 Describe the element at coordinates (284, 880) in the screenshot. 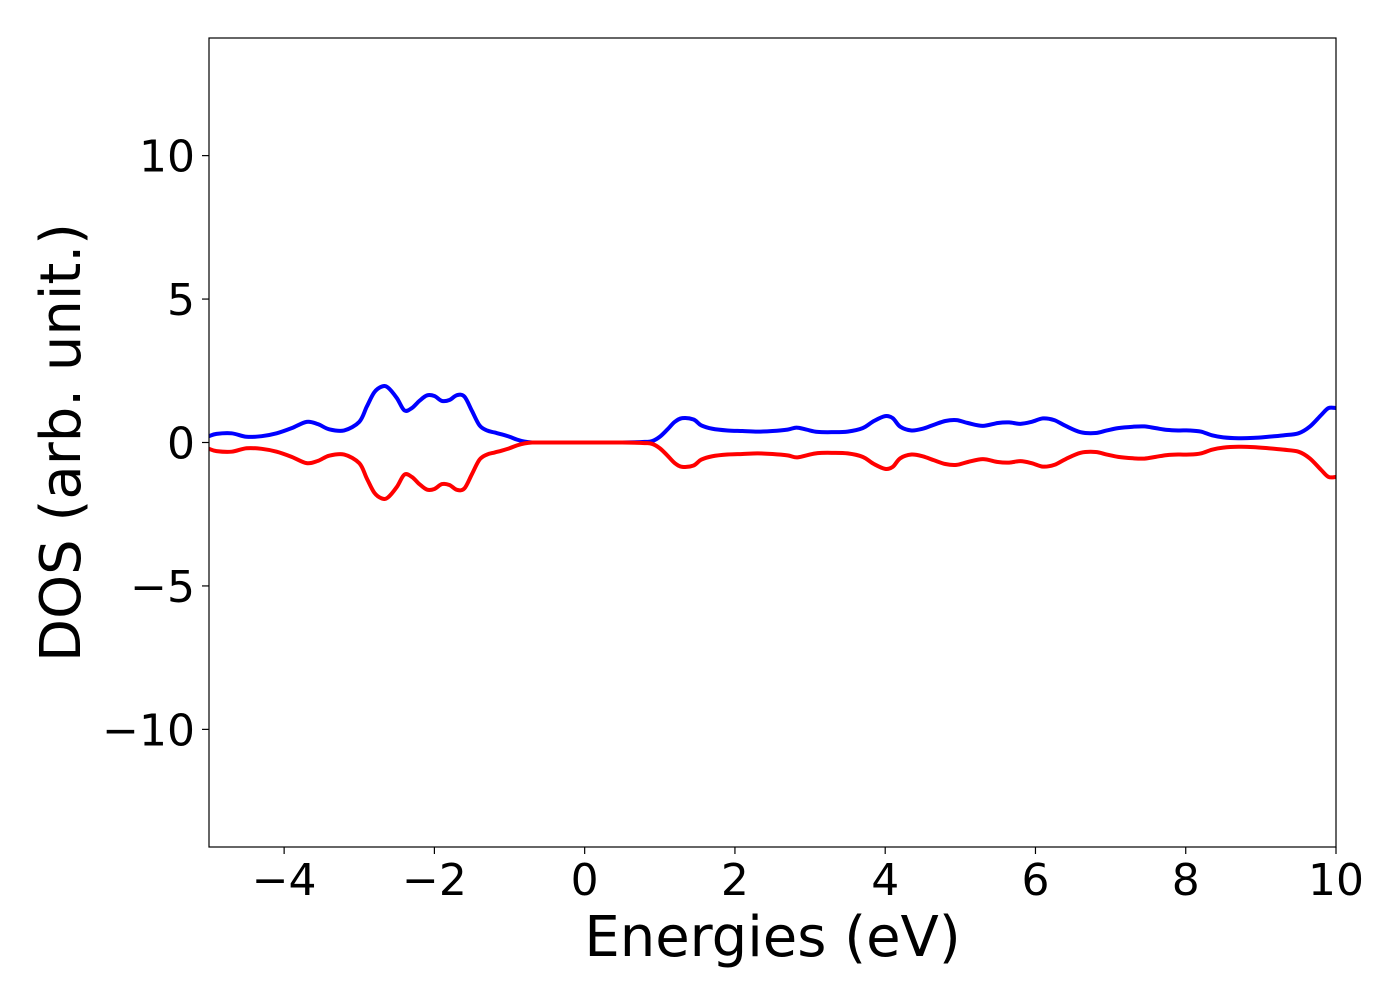

I see `x-tick-label: −4` at that location.